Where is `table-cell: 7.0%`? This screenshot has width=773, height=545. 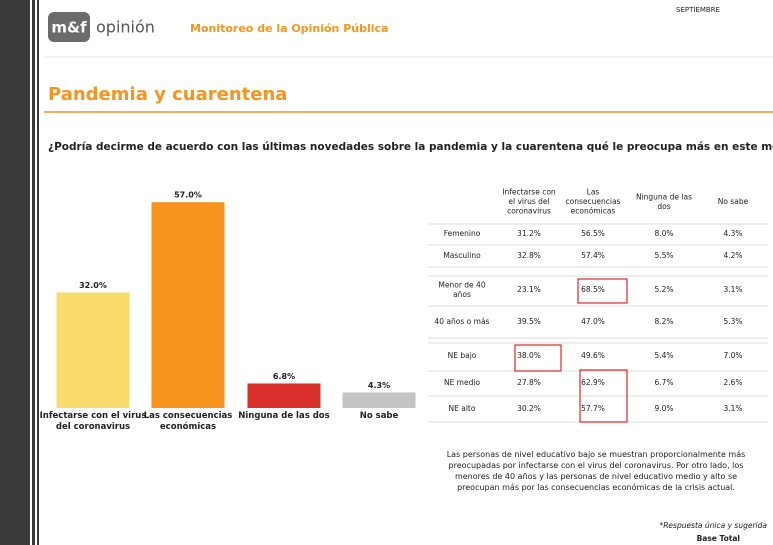
table-cell: 7.0% is located at coordinates (732, 355).